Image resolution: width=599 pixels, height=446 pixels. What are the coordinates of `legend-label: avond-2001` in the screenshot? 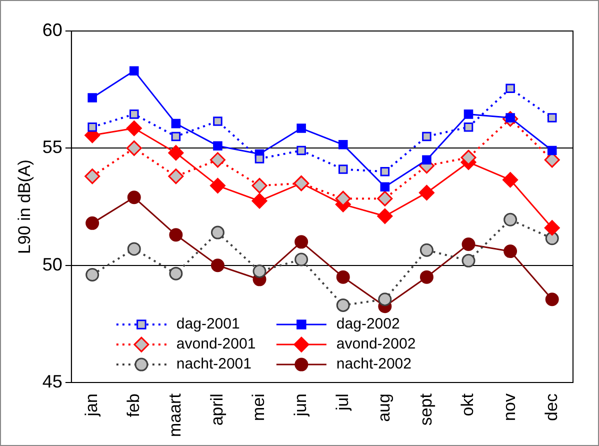 It's located at (216, 344).